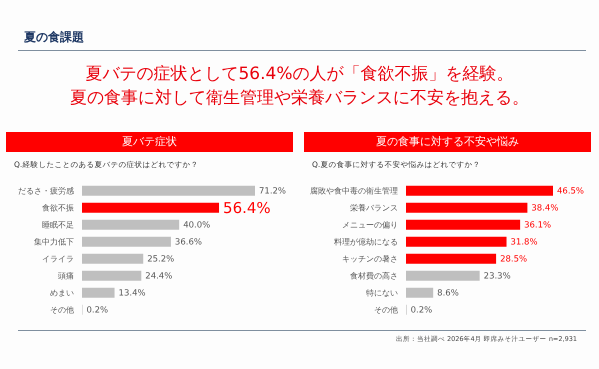 Image resolution: width=599 pixels, height=369 pixels. What do you see at coordinates (132, 293) in the screenshot?
I see `data-label: 13.4%` at bounding box center [132, 293].